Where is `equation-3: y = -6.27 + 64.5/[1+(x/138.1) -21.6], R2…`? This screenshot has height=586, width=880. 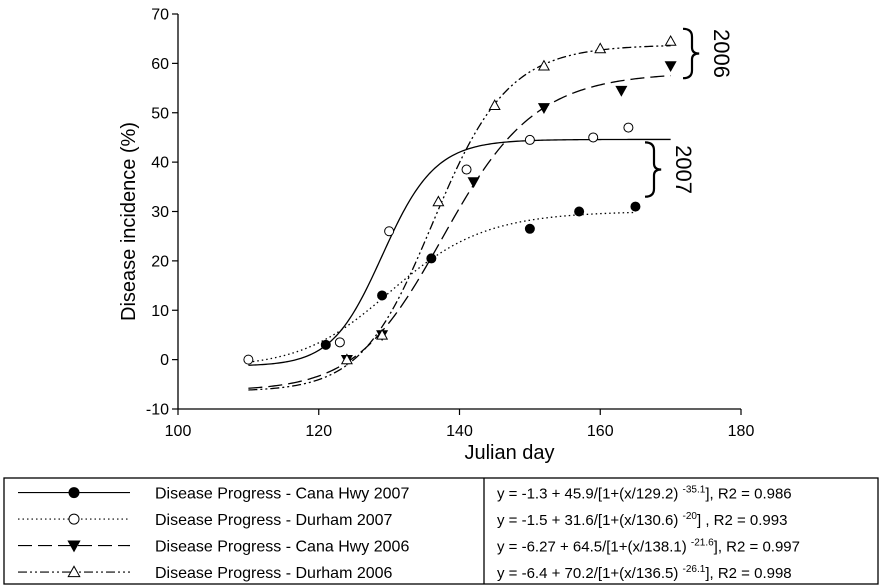
equation-3: y = -6.27 + 64.5/[1+(x/138.1) -21.6], R2… is located at coordinates (648, 547).